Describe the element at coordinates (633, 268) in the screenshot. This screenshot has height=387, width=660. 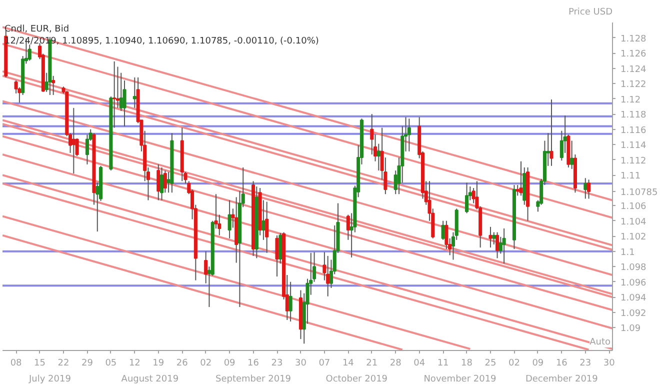
I see `y-tick-label: 1.098` at that location.